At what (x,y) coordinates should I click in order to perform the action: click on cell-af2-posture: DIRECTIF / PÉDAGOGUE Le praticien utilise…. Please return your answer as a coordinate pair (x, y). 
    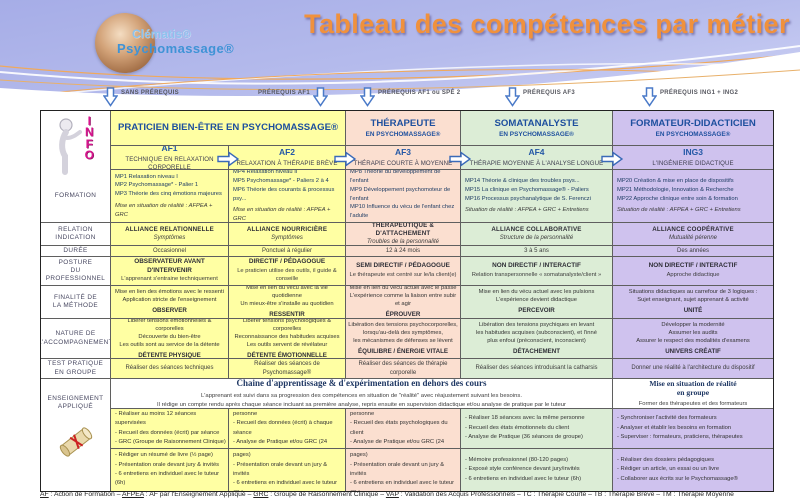
    Looking at the image, I should click on (287, 271).